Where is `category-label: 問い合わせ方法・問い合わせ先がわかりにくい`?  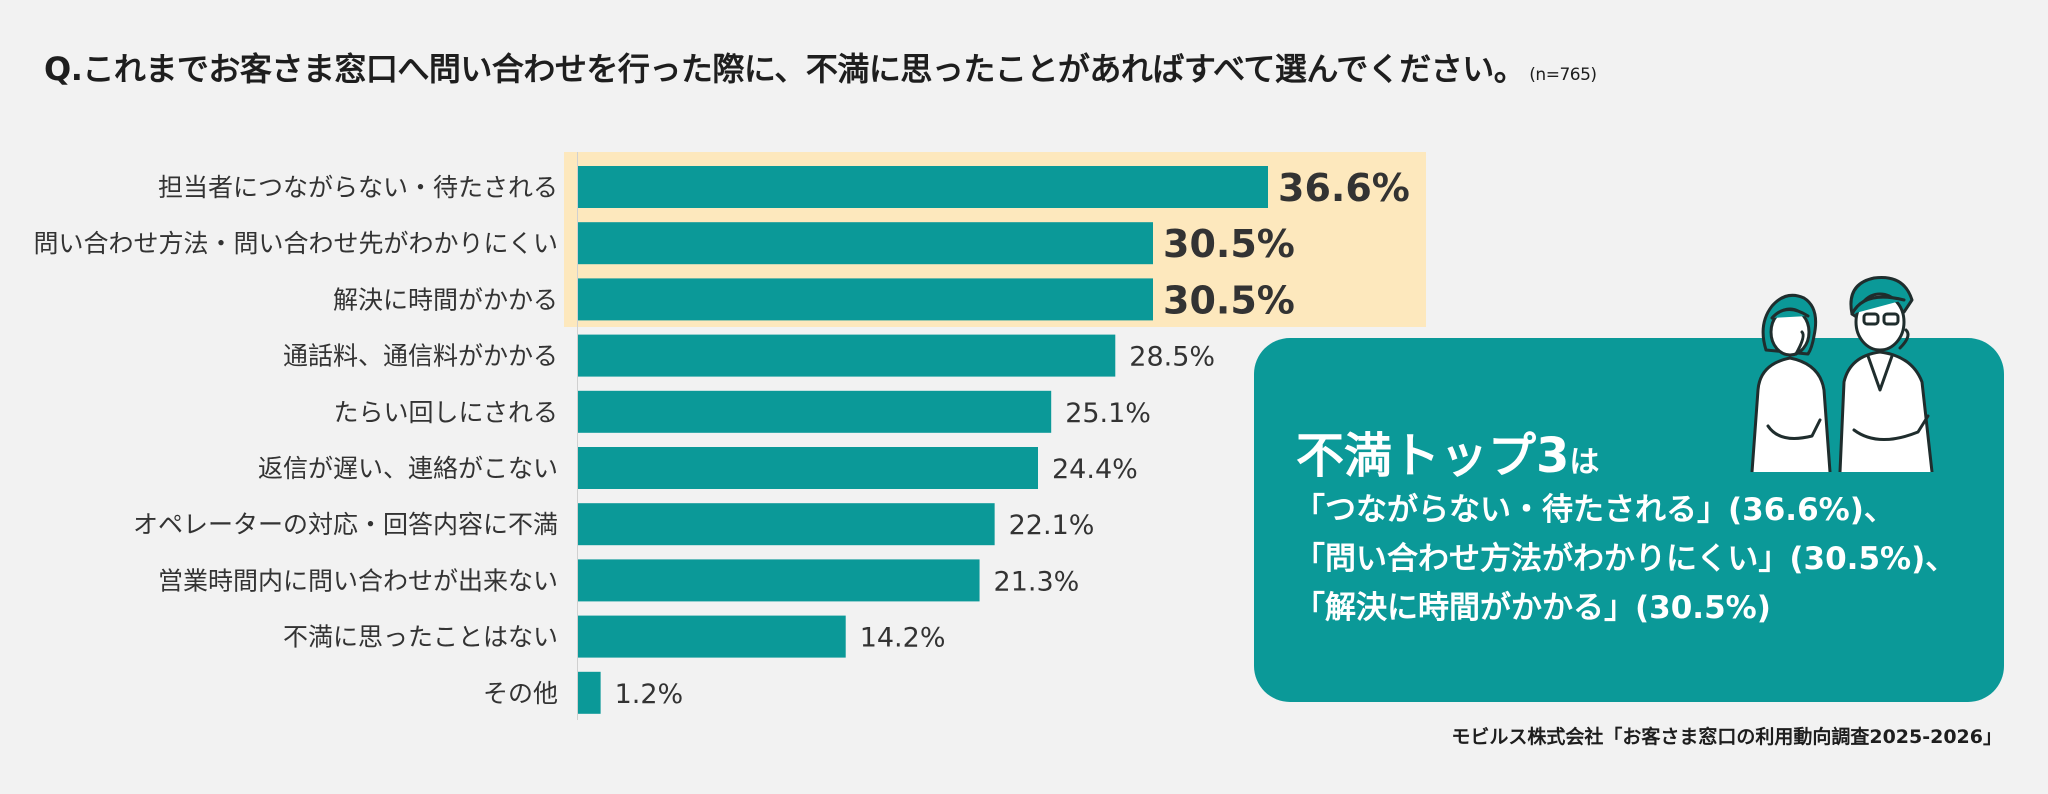 category-label: 問い合わせ方法・問い合わせ先がわかりにくい is located at coordinates (295, 243).